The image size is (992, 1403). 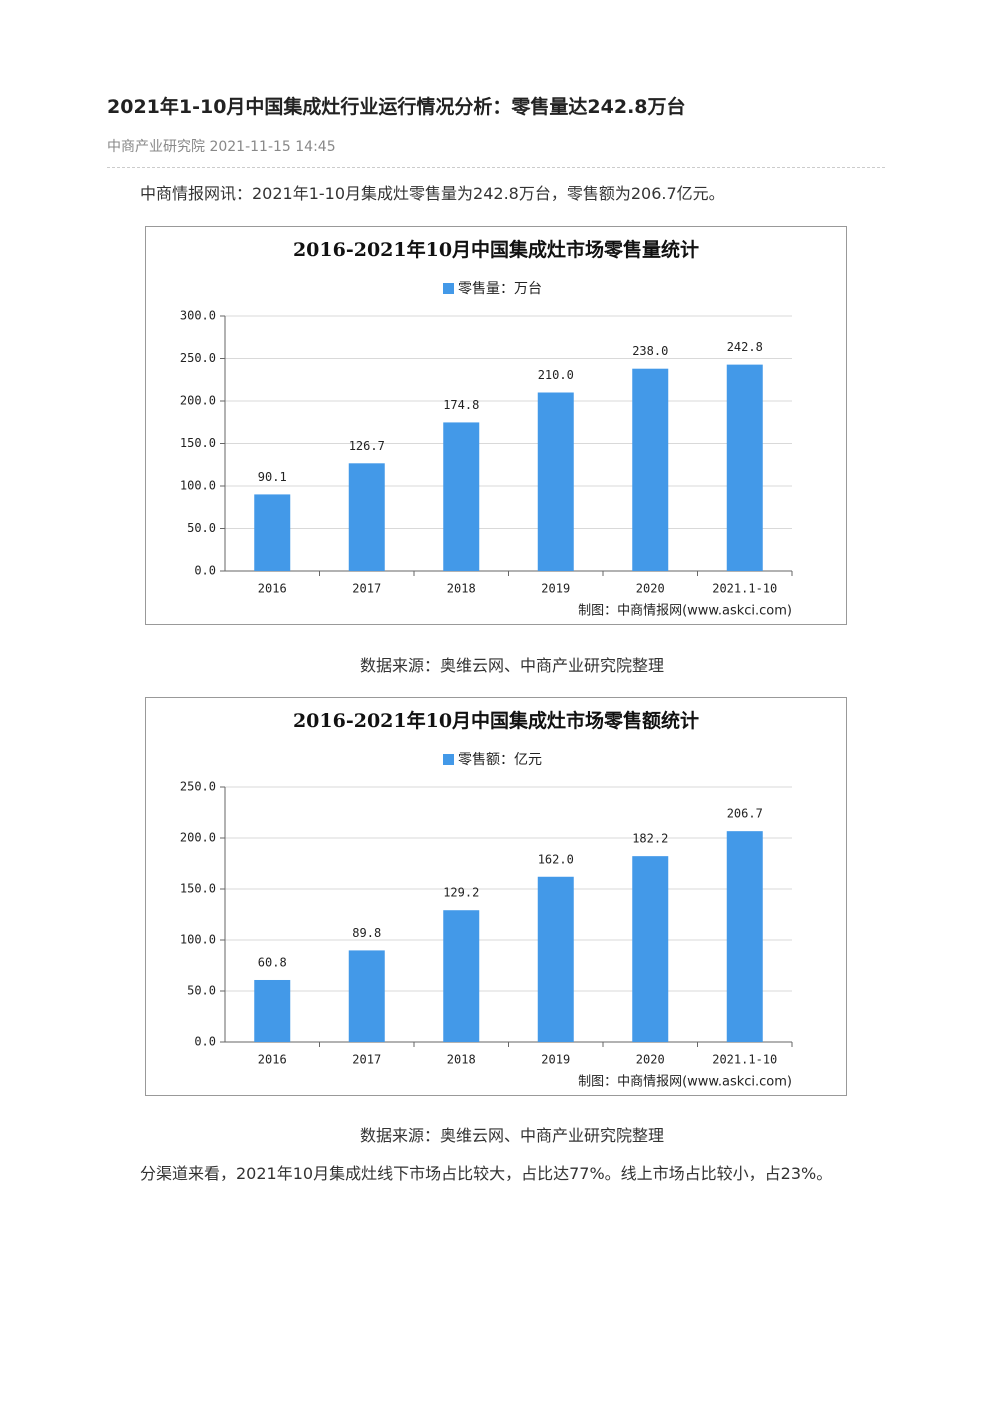 I want to click on article-meta: 中商产业研究院 2021-11-15 14:45, so click(x=221, y=146).